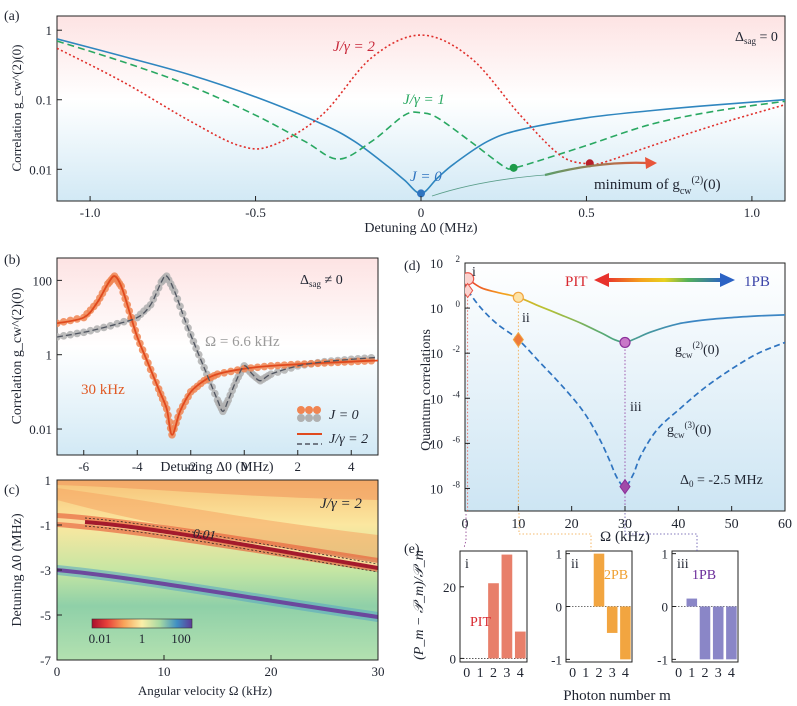 The image size is (797, 706). I want to click on y-tick-label-c: -5, so click(45, 615).